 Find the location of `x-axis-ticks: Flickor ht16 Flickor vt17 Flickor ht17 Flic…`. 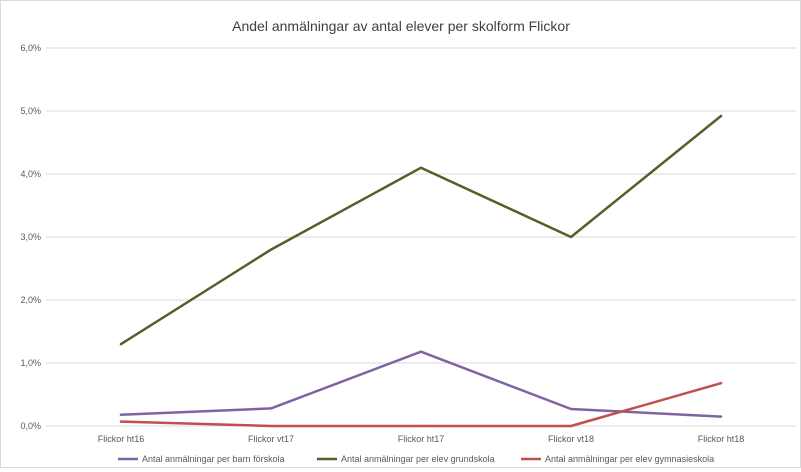

x-axis-ticks: Flickor ht16 Flickor vt17 Flickor ht17 Flic… is located at coordinates (421, 439).